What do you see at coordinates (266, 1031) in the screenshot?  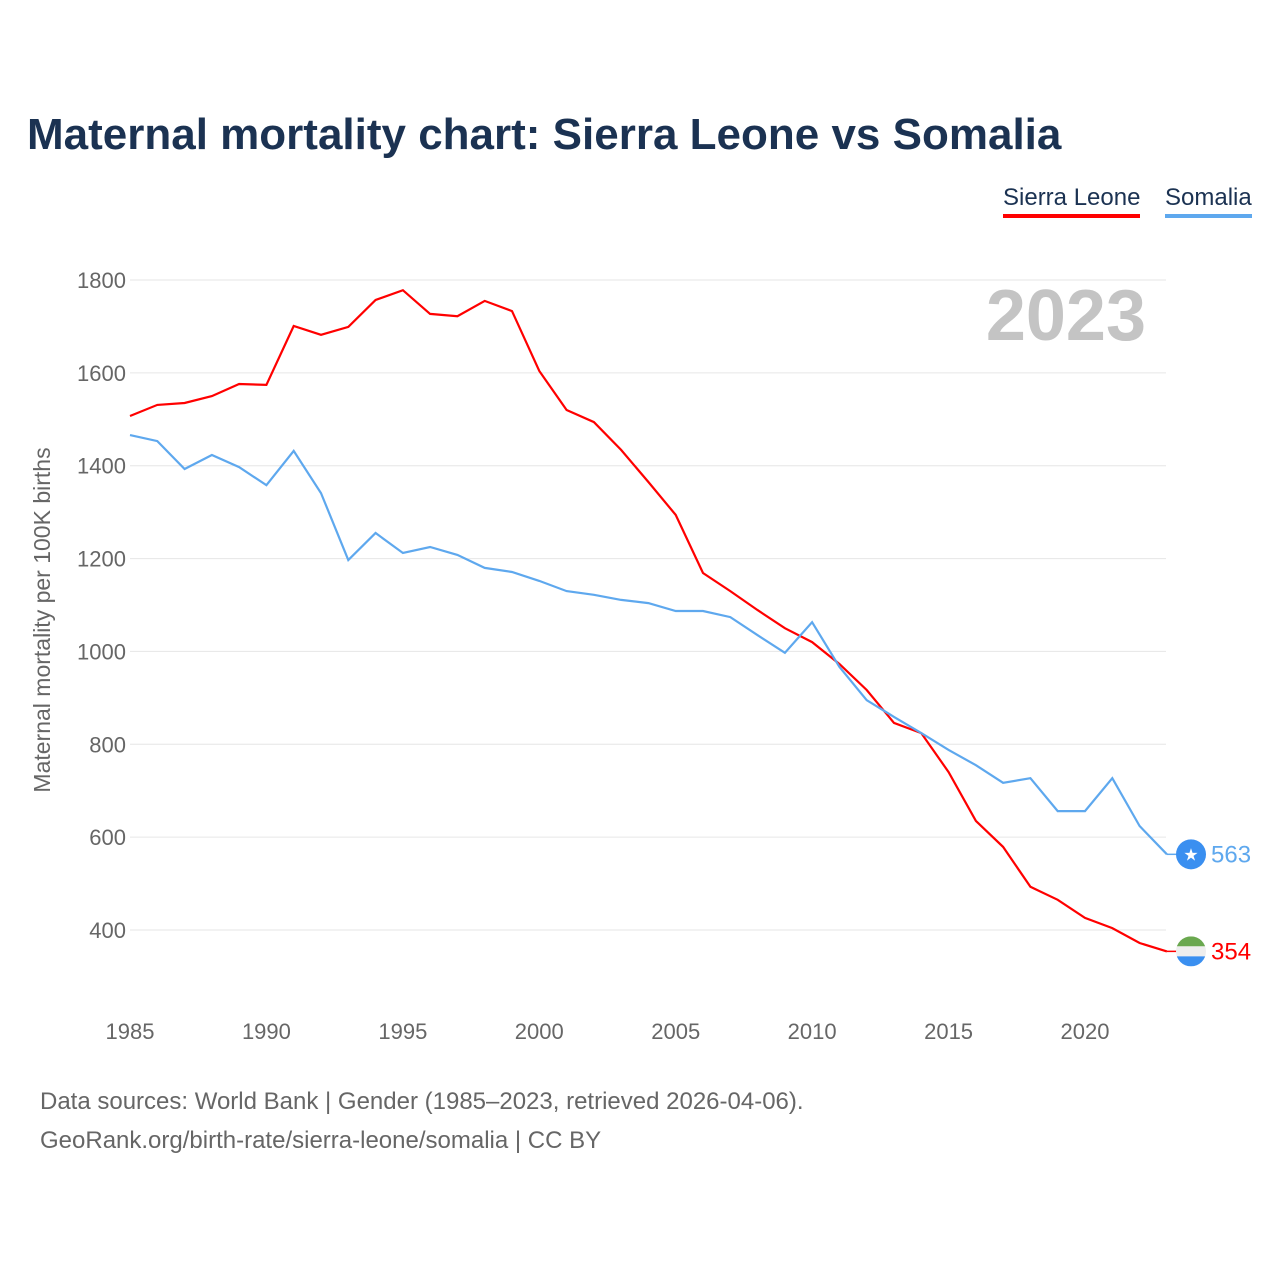 I see `x-tick-label: 1990` at bounding box center [266, 1031].